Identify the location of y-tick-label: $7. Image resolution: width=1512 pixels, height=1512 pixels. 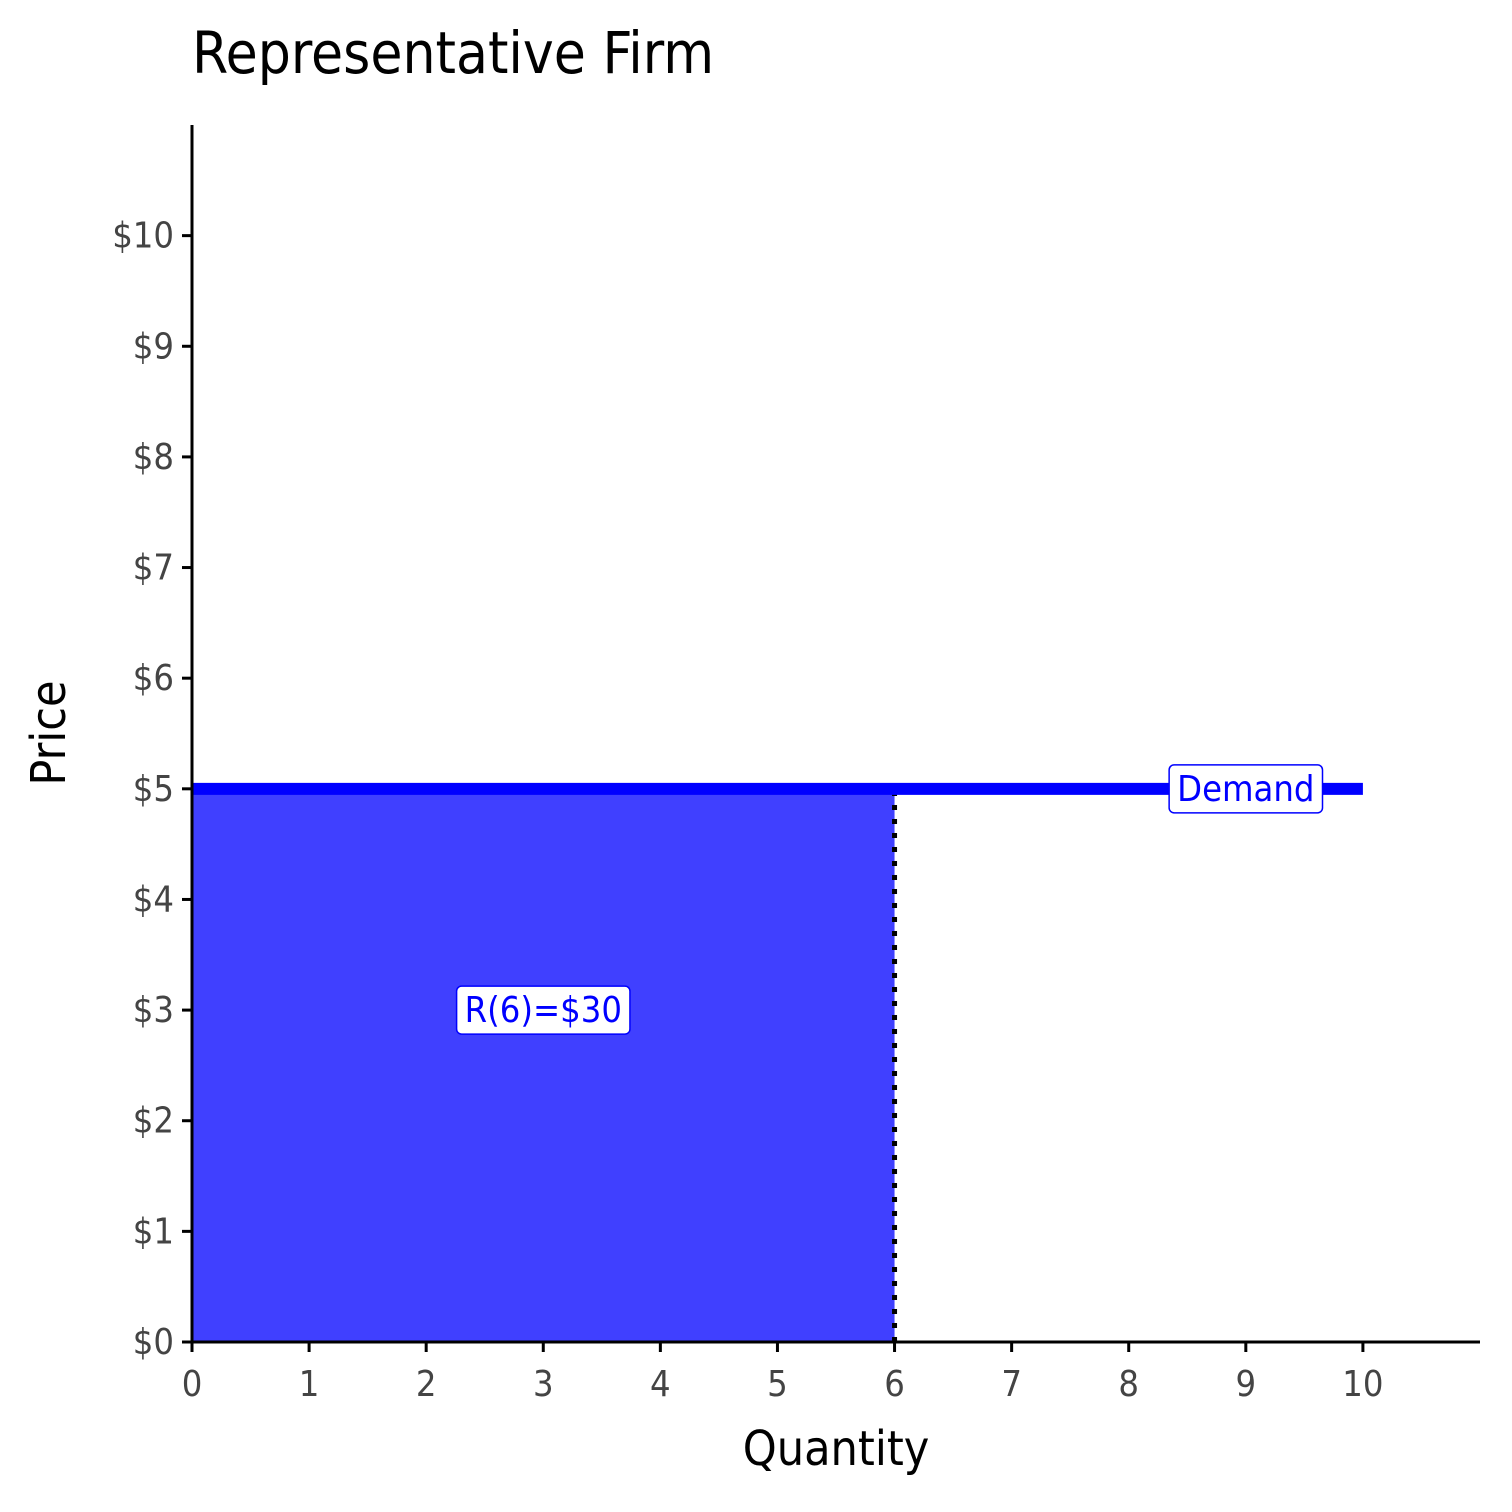
(153, 568).